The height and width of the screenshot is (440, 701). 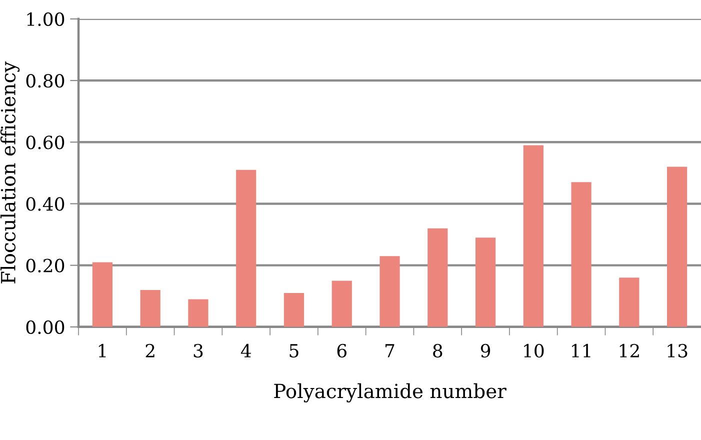 What do you see at coordinates (45, 143) in the screenshot?
I see `y-tick-label: 0.60` at bounding box center [45, 143].